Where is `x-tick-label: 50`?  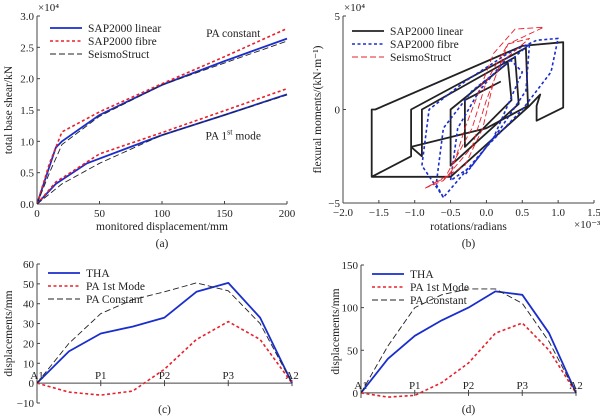
x-tick-label: 50 is located at coordinates (100, 214).